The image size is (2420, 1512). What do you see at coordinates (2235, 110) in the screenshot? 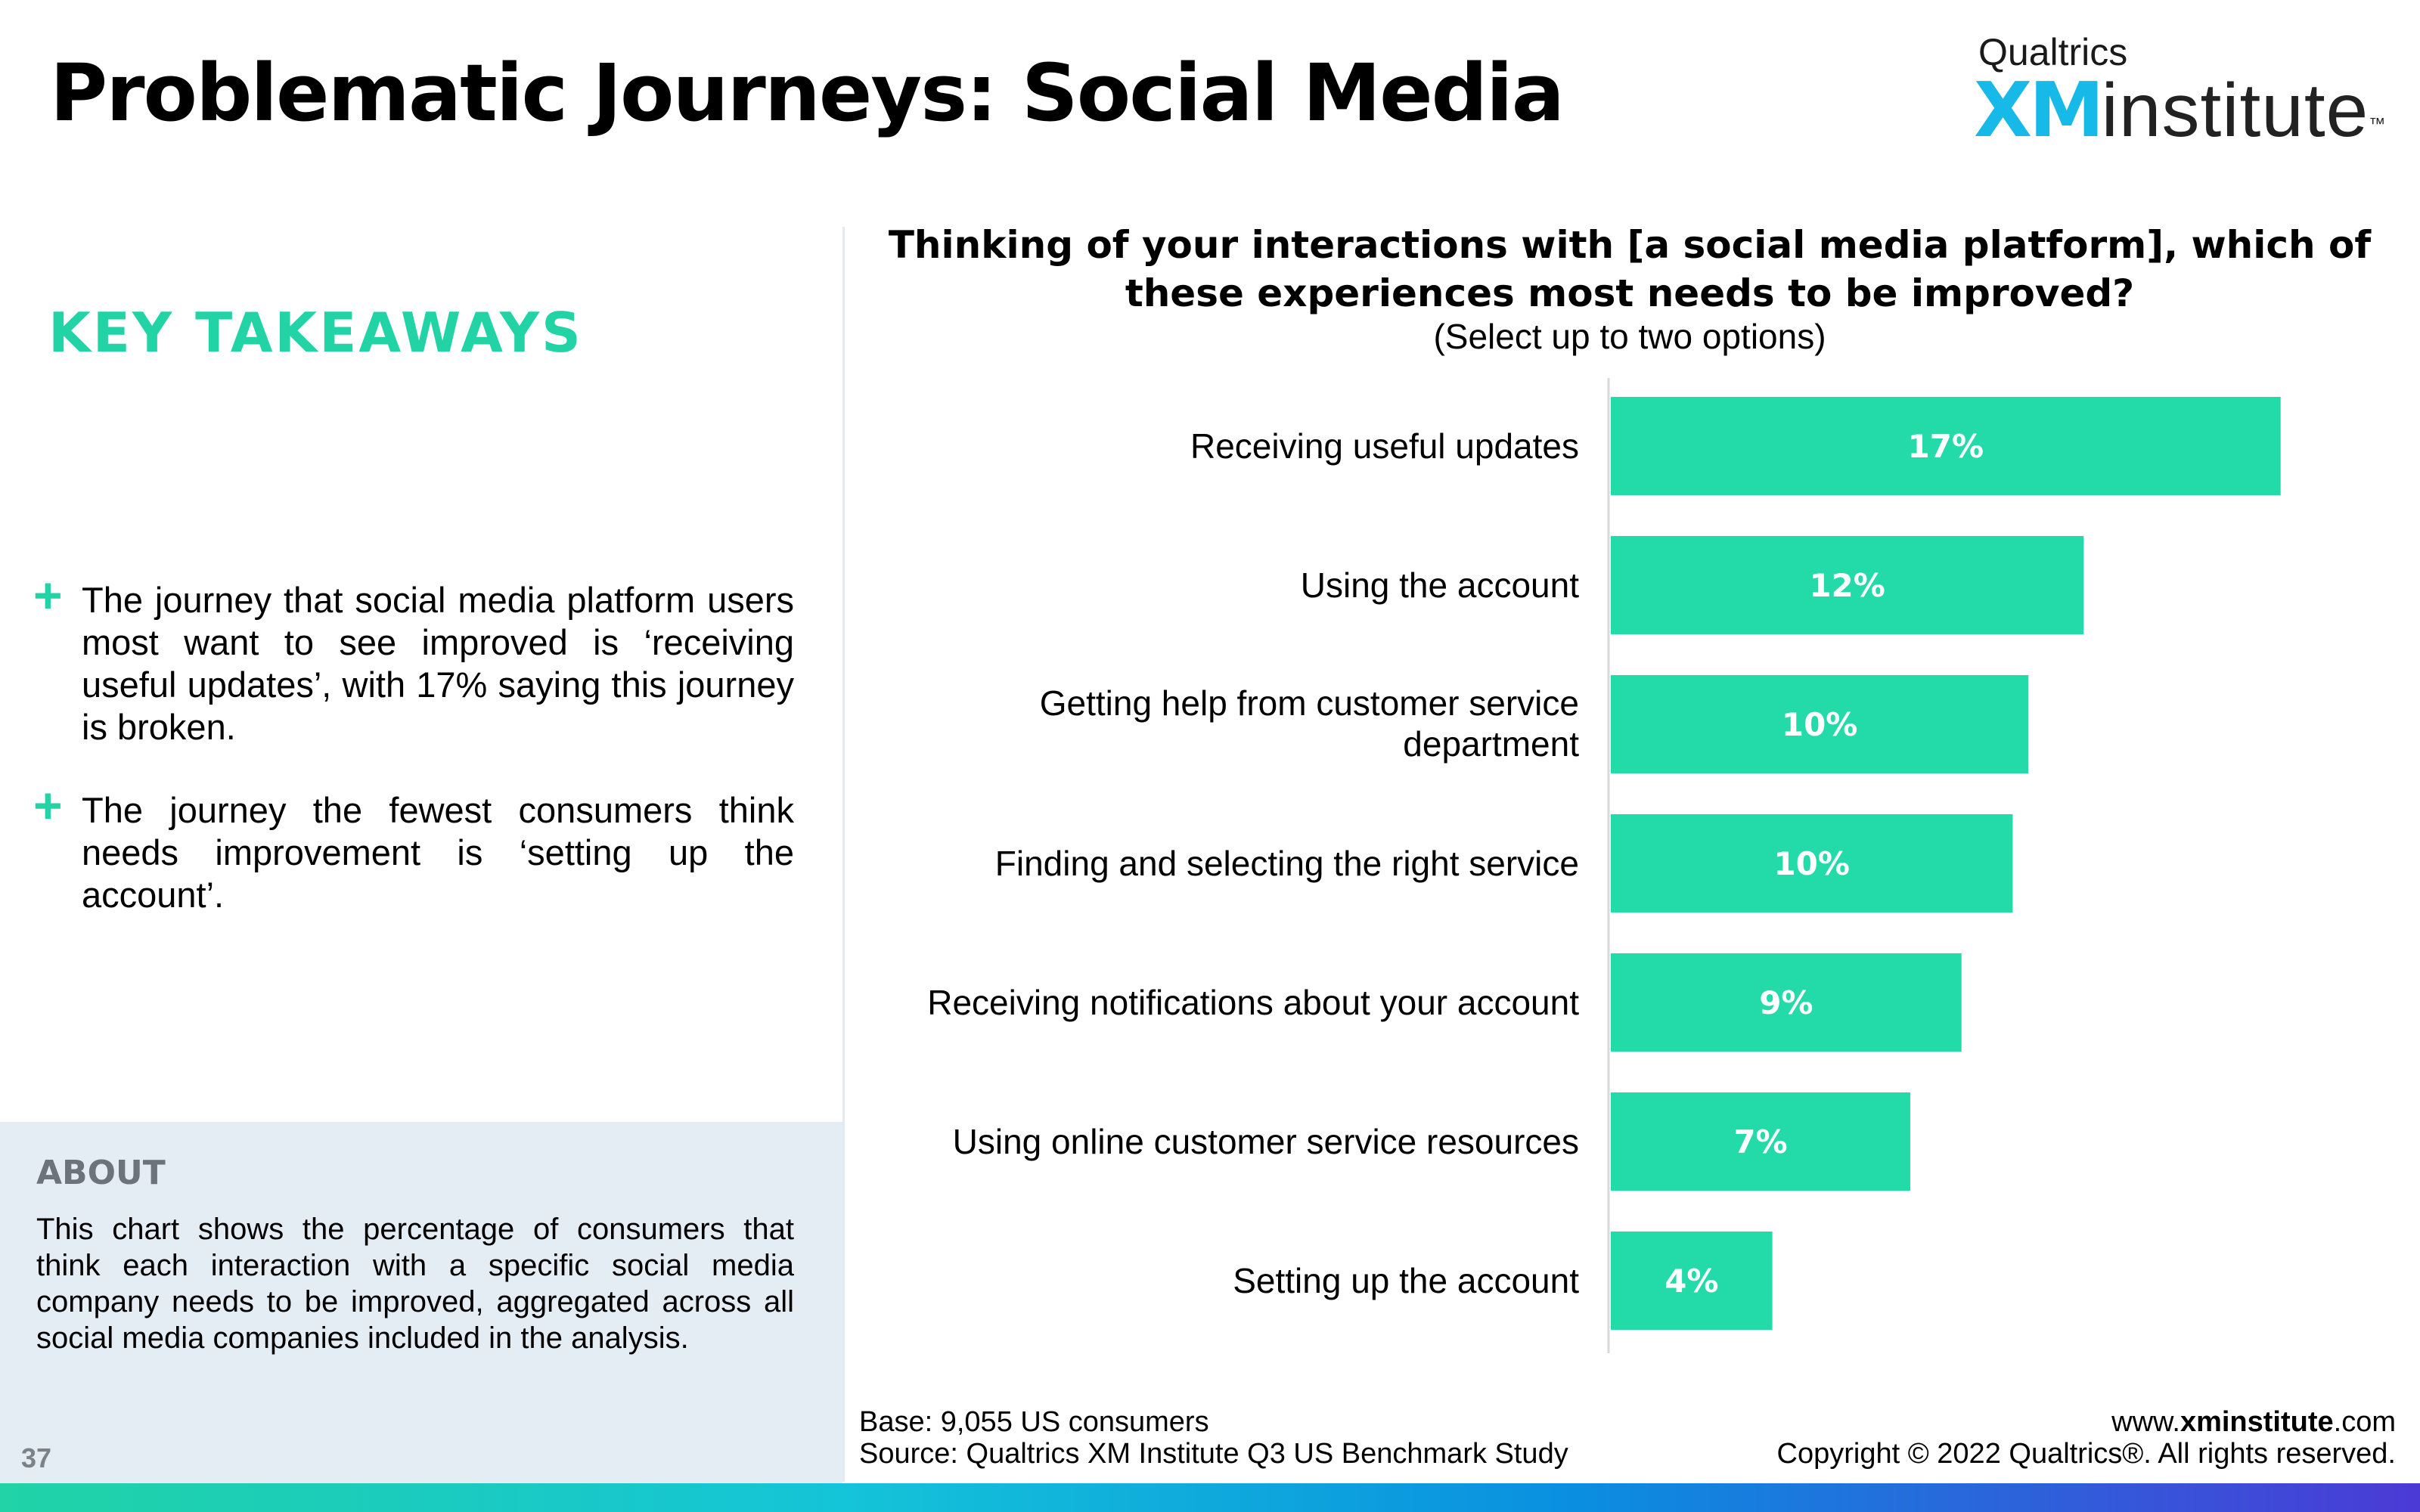
I see `logo-institute-text: institute` at bounding box center [2235, 110].